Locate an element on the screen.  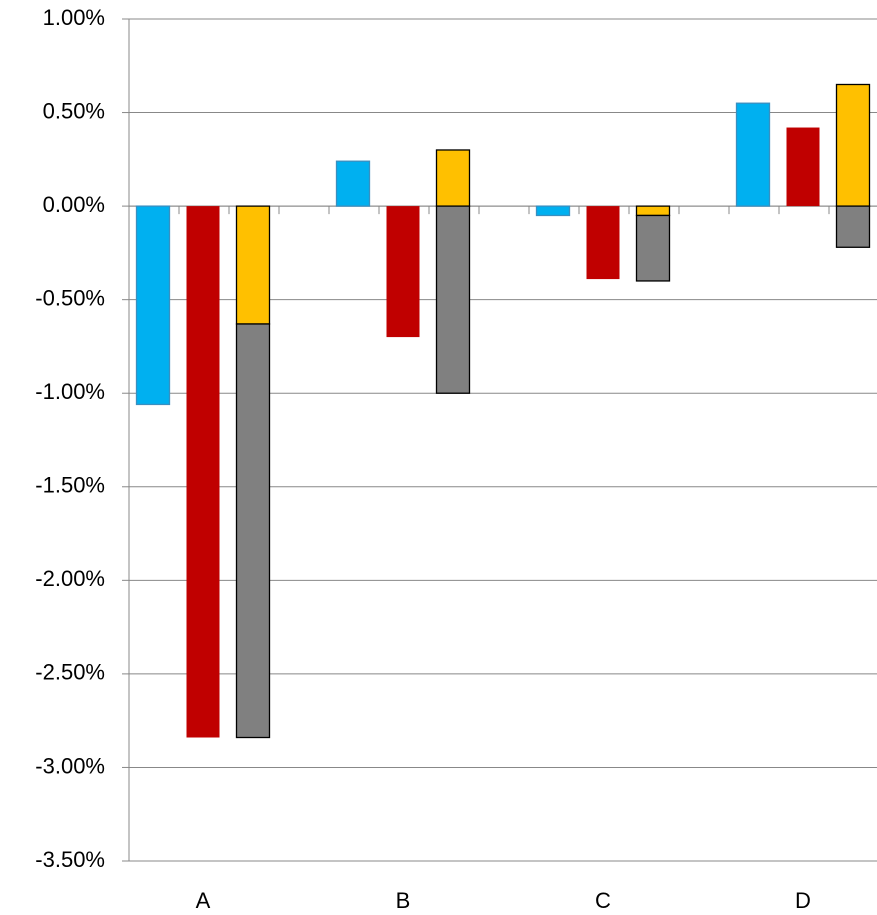
x-tick-label: A is located at coordinates (203, 900).